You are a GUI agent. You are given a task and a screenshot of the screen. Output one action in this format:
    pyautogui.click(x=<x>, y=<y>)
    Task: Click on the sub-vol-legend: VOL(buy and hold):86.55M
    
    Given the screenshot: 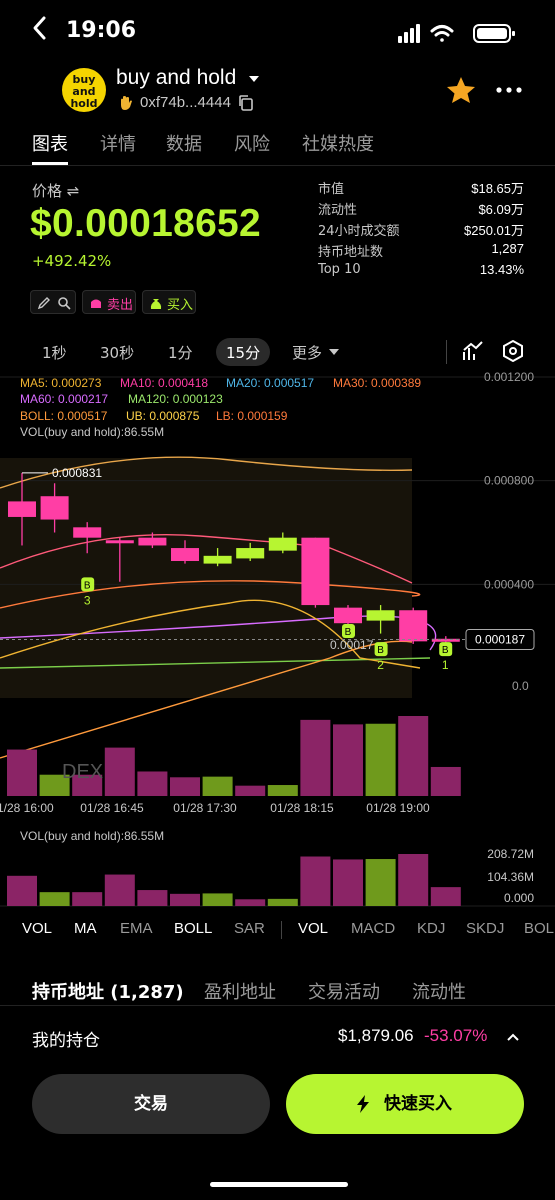 What is the action you would take?
    pyautogui.click(x=92, y=836)
    